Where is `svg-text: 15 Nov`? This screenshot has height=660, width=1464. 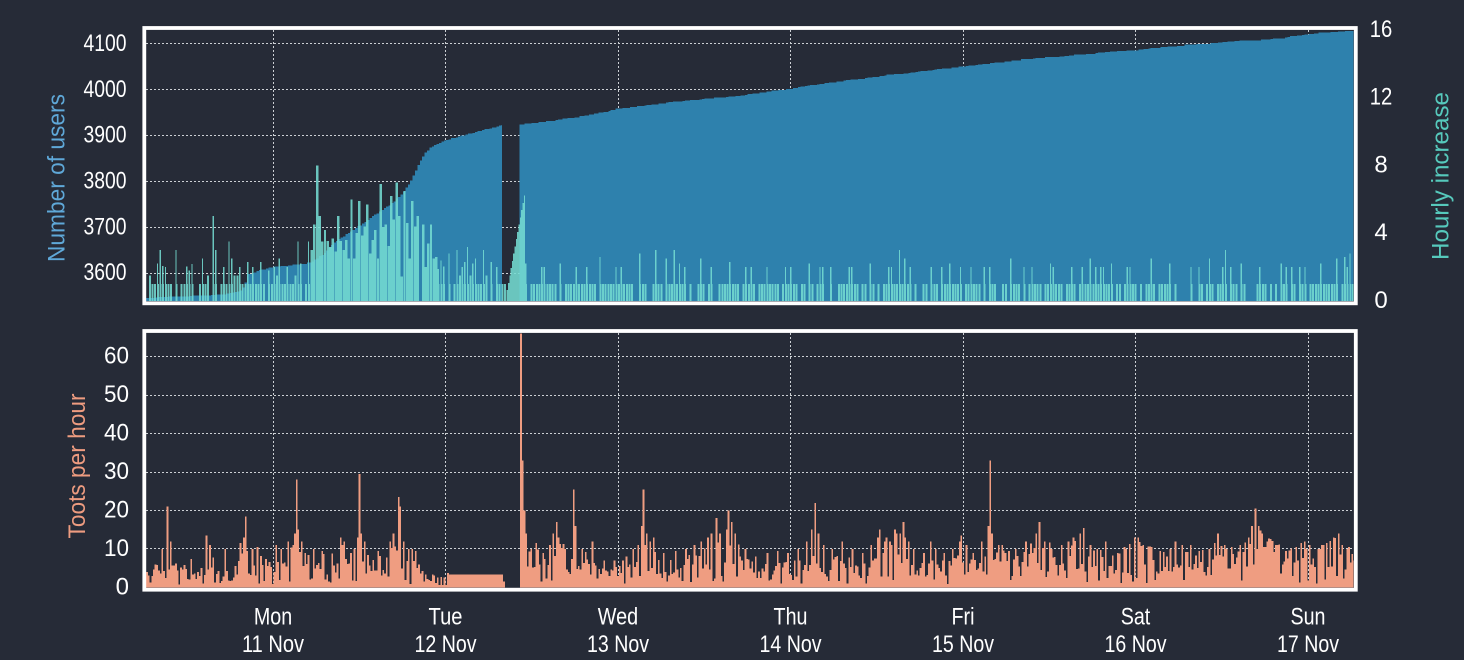 svg-text: 15 Nov is located at coordinates (963, 644).